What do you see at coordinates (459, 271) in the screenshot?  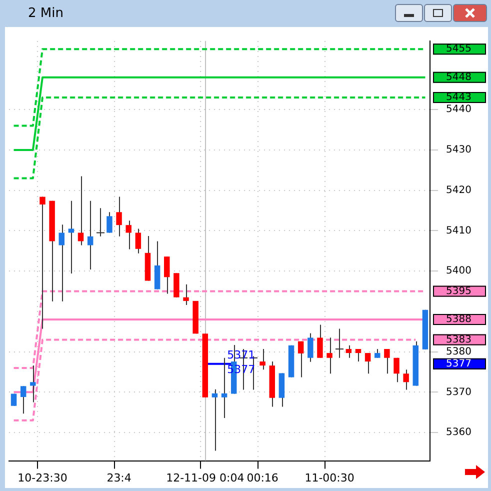 I see `y-tick-label: 5400` at bounding box center [459, 271].